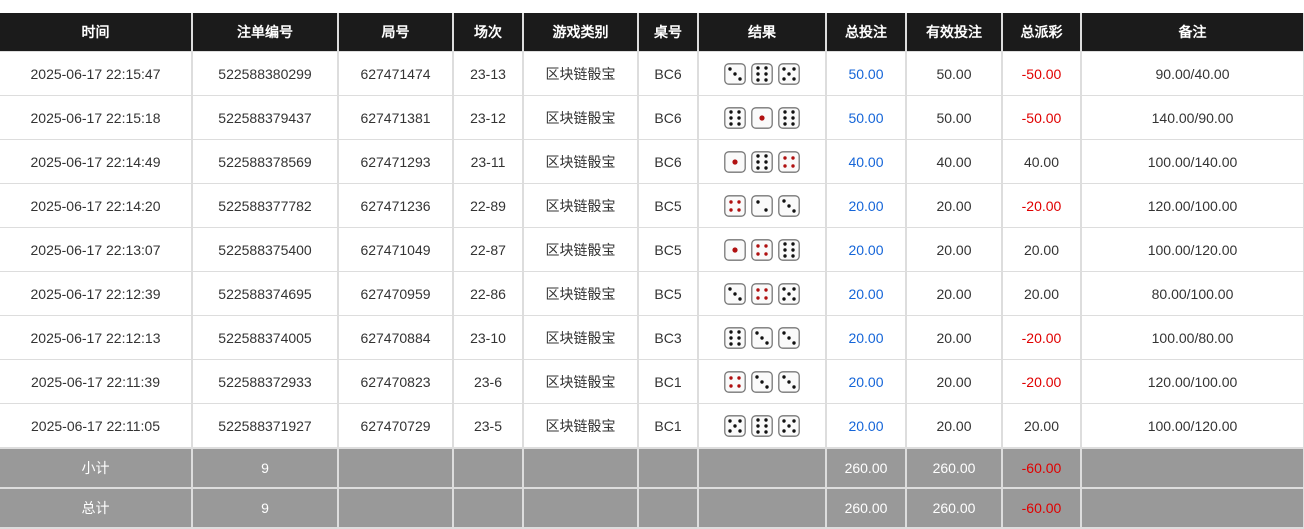 Image resolution: width=1304 pixels, height=529 pixels. I want to click on session-cell: 23-6, so click(488, 381).